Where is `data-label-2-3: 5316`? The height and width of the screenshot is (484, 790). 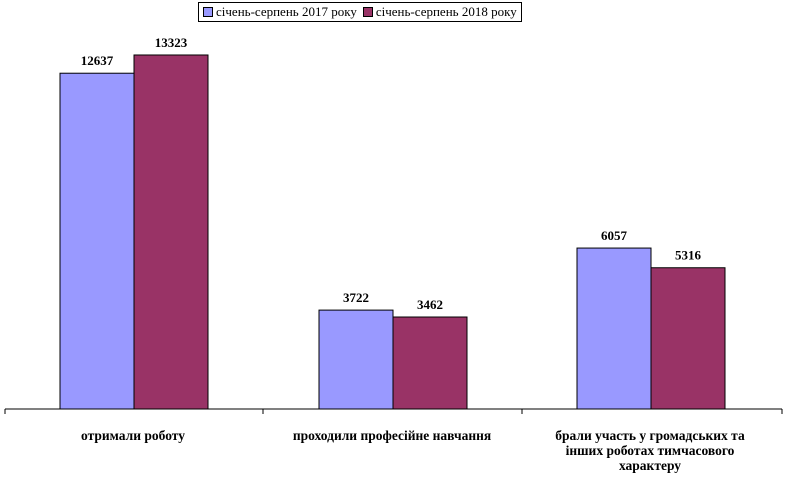 data-label-2-3: 5316 is located at coordinates (688, 255).